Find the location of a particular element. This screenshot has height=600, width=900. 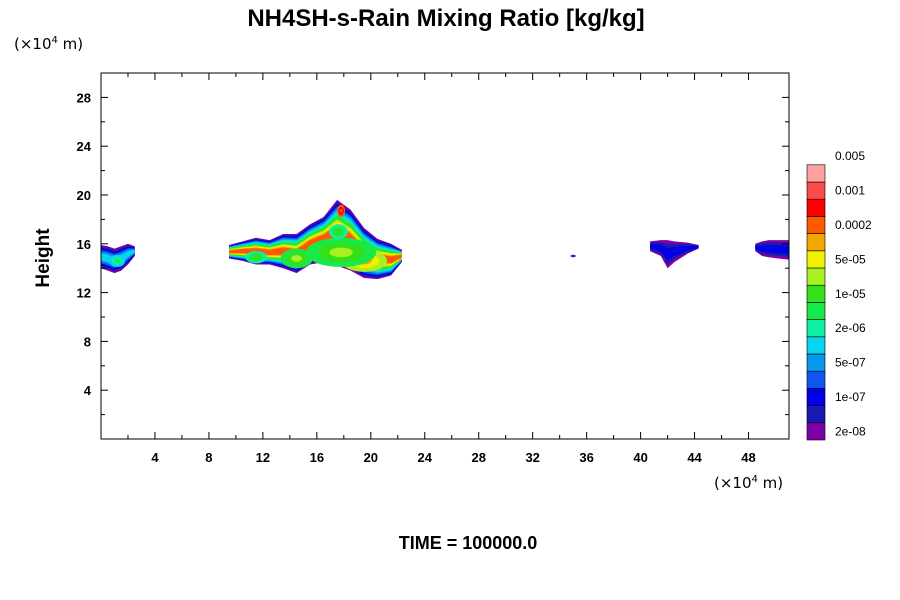

time-caption: TIME = 100000.0 is located at coordinates (468, 543).